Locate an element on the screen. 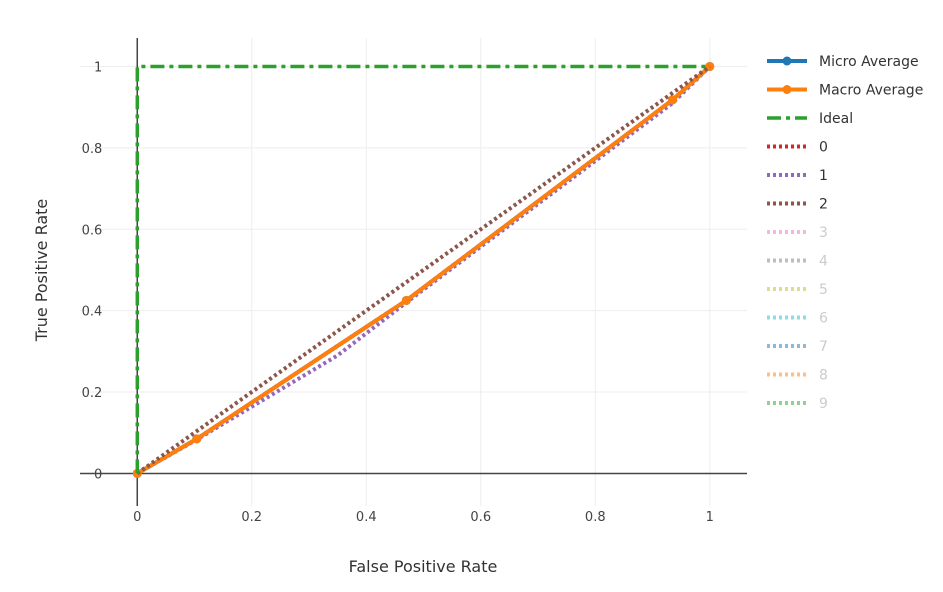 This screenshot has width=943, height=592. x-tick-label-4: 0.8 is located at coordinates (595, 517).